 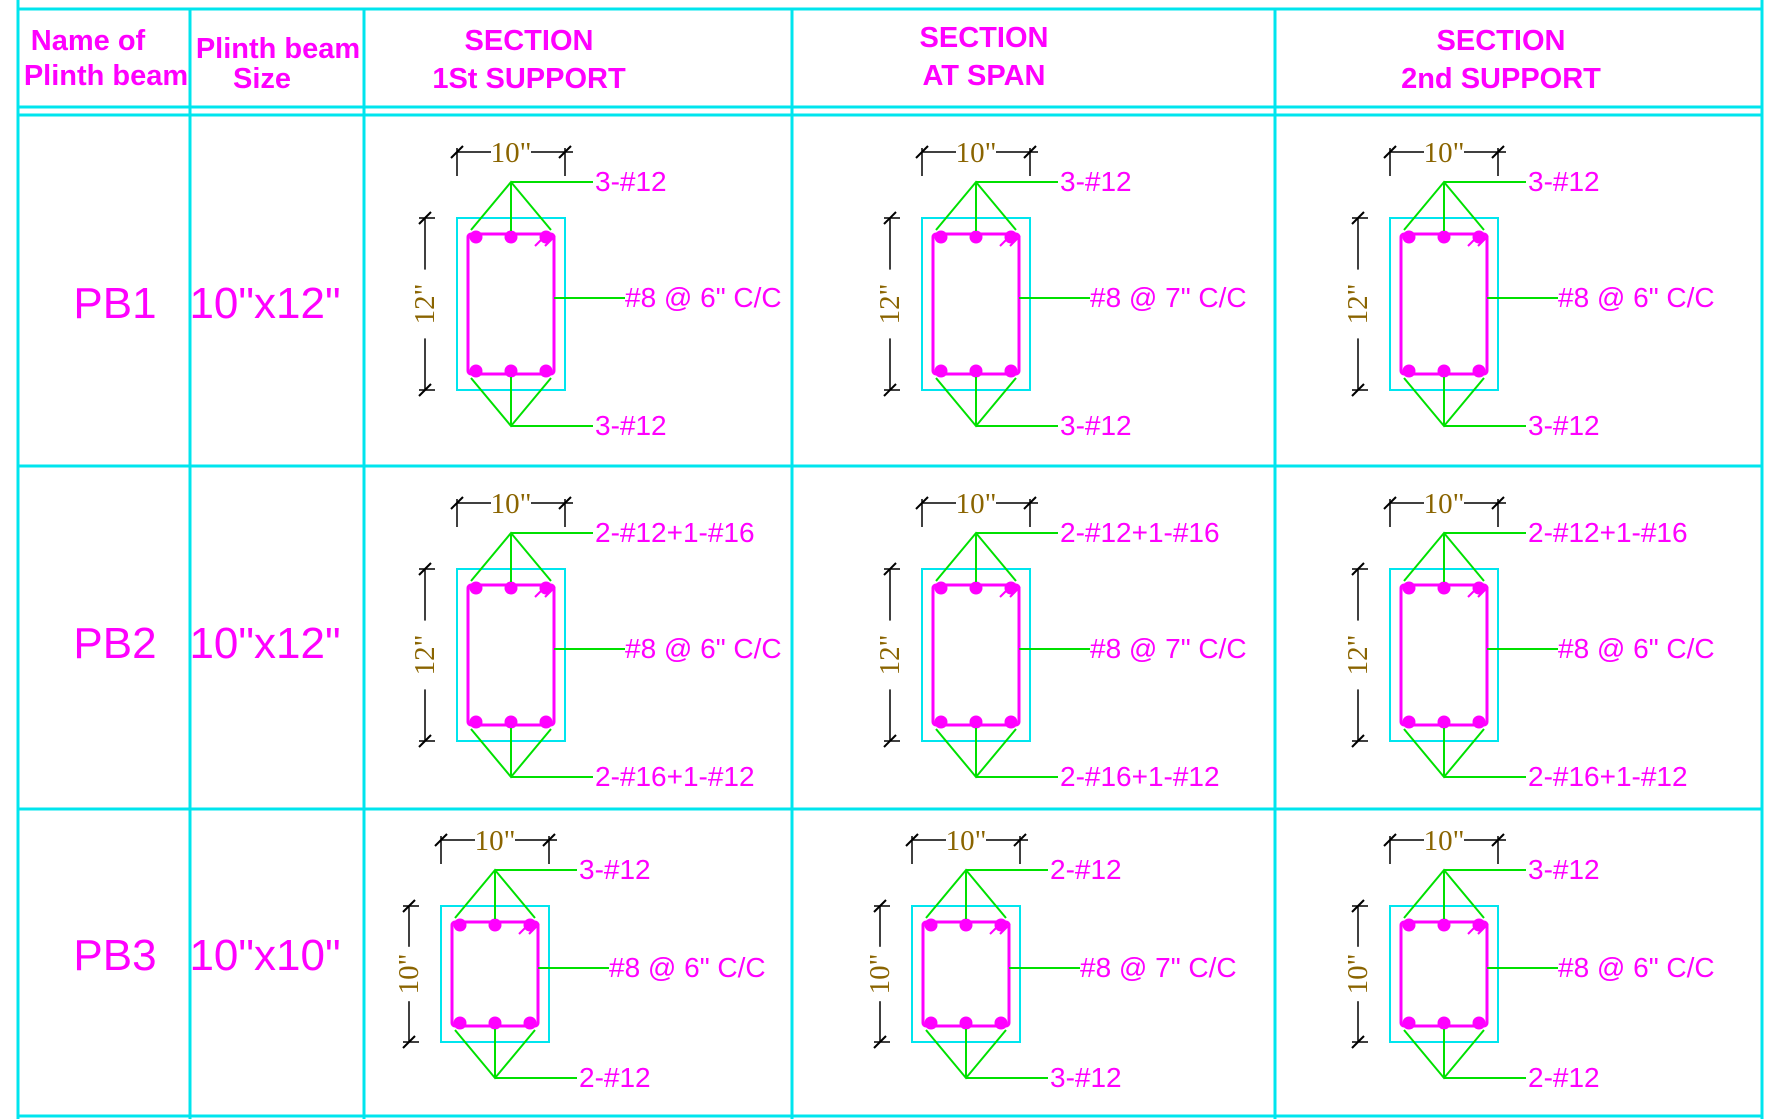 I want to click on header-section1-line1: SECTION, so click(x=529, y=41).